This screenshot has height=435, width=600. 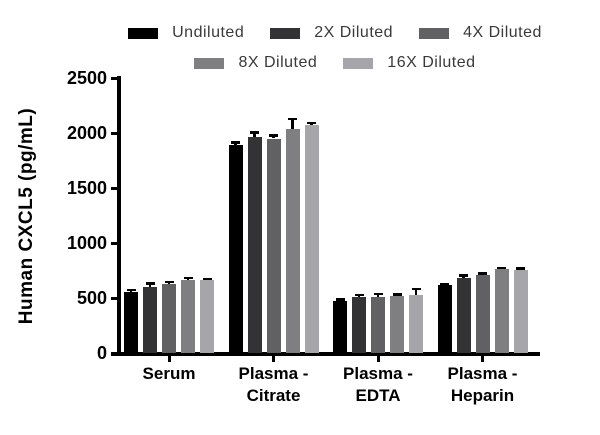 I want to click on y-axis-title: Human CXCL5 (pg/mL), so click(x=26, y=216).